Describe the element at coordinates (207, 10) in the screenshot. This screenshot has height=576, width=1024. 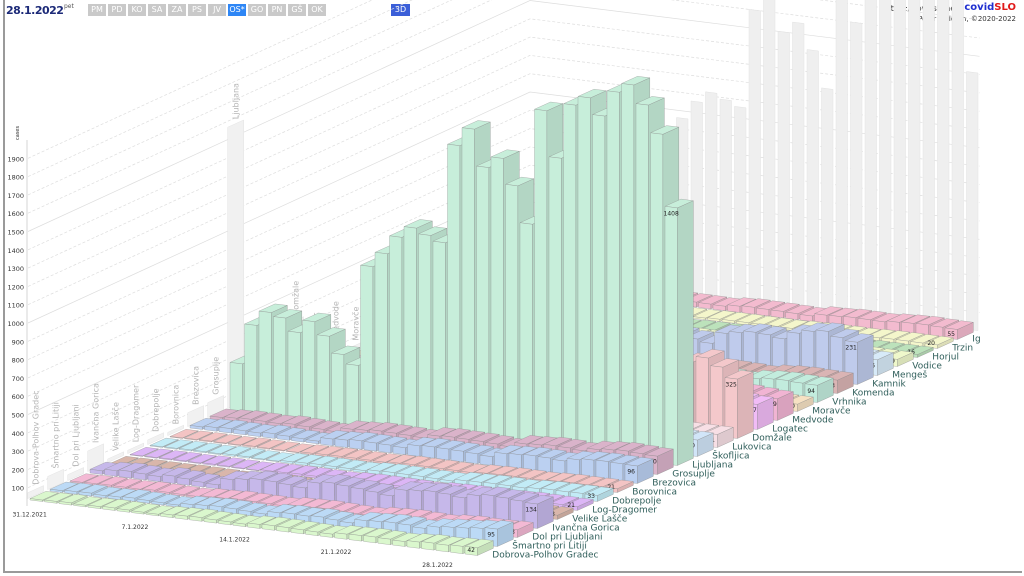
I see `region-buttons: PM PD KO SA ZA PS JV OS* GO PN GŠ OK` at that location.